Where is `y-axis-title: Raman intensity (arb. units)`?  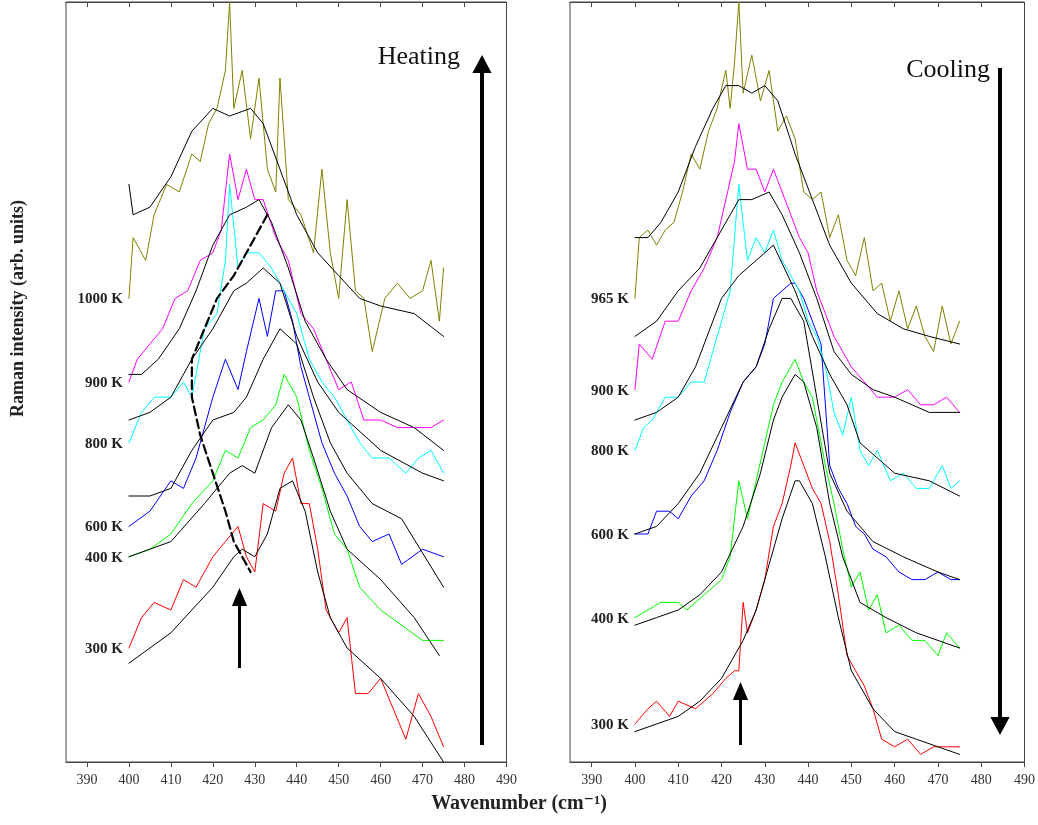
y-axis-title: Raman intensity (arb. units) is located at coordinates (17, 308).